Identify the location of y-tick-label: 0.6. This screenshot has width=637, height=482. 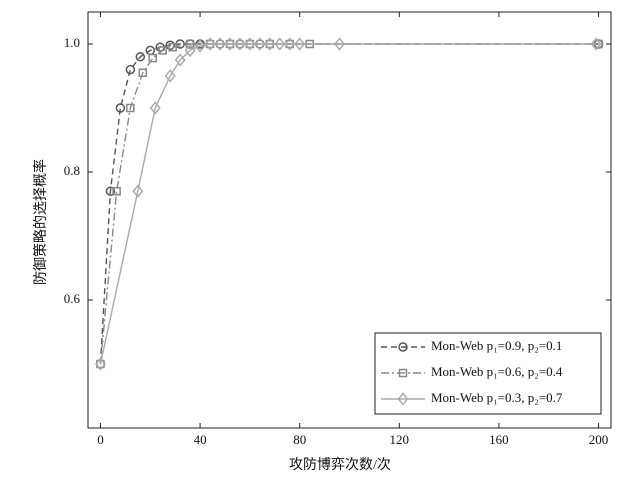
(72, 298).